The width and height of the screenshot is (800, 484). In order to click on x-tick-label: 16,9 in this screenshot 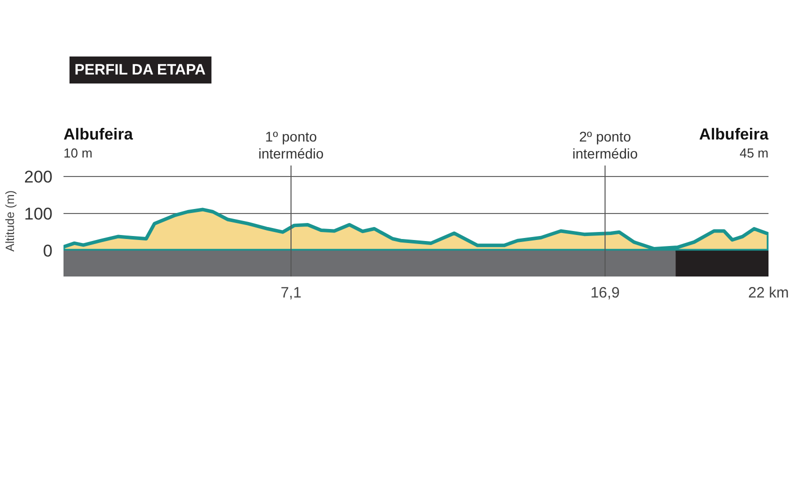, I will do `click(605, 293)`.